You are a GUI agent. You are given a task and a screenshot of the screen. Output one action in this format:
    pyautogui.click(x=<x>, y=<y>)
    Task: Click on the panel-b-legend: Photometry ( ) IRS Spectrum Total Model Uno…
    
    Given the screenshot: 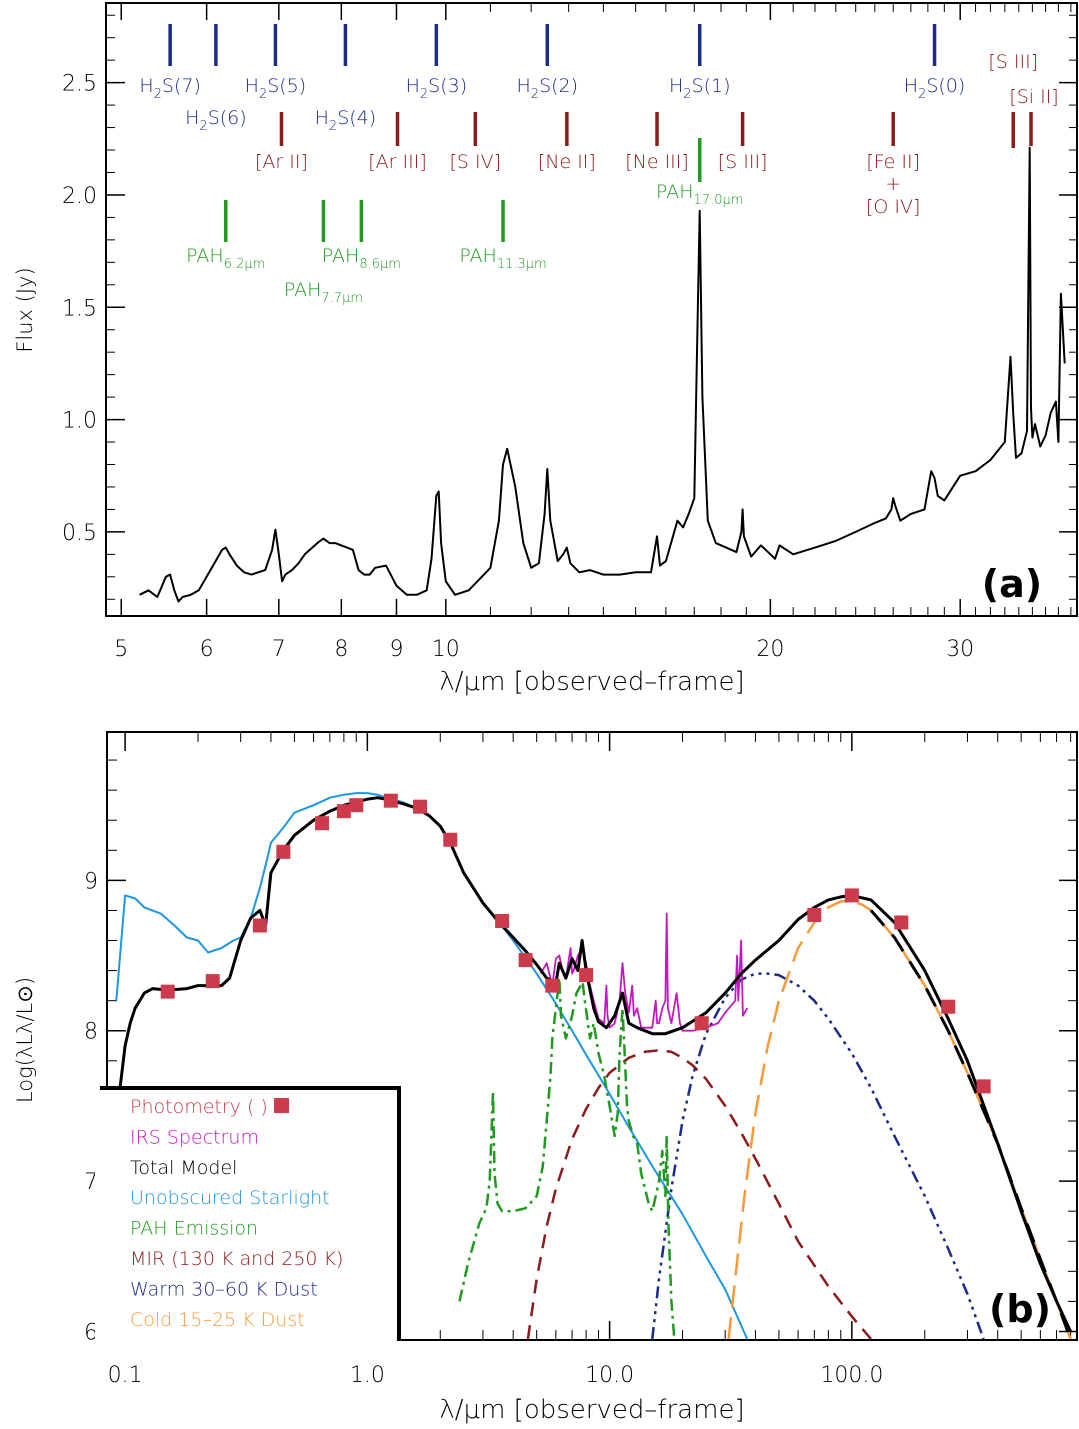 What is the action you would take?
    pyautogui.click(x=248, y=1217)
    